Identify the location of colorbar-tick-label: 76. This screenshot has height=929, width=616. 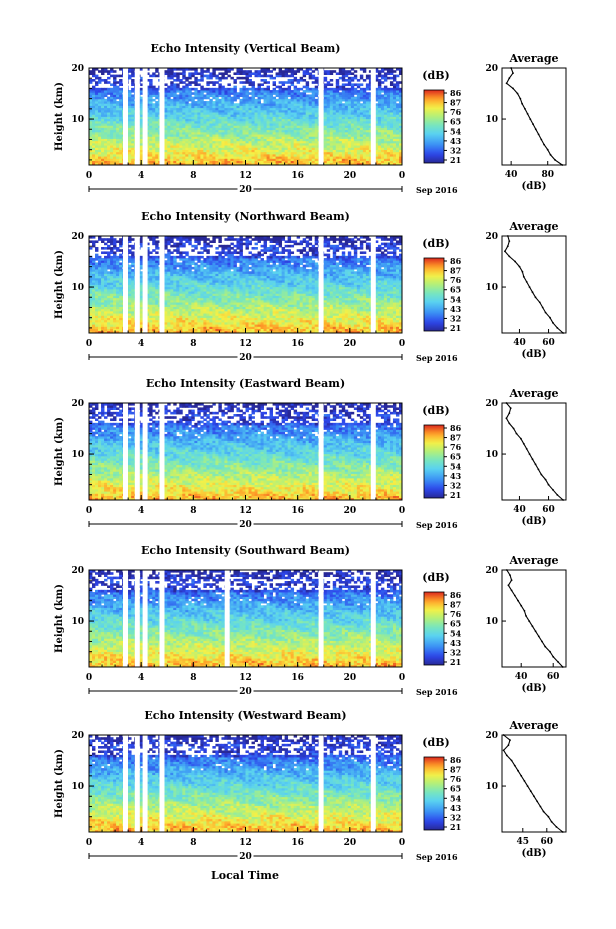
(456, 112).